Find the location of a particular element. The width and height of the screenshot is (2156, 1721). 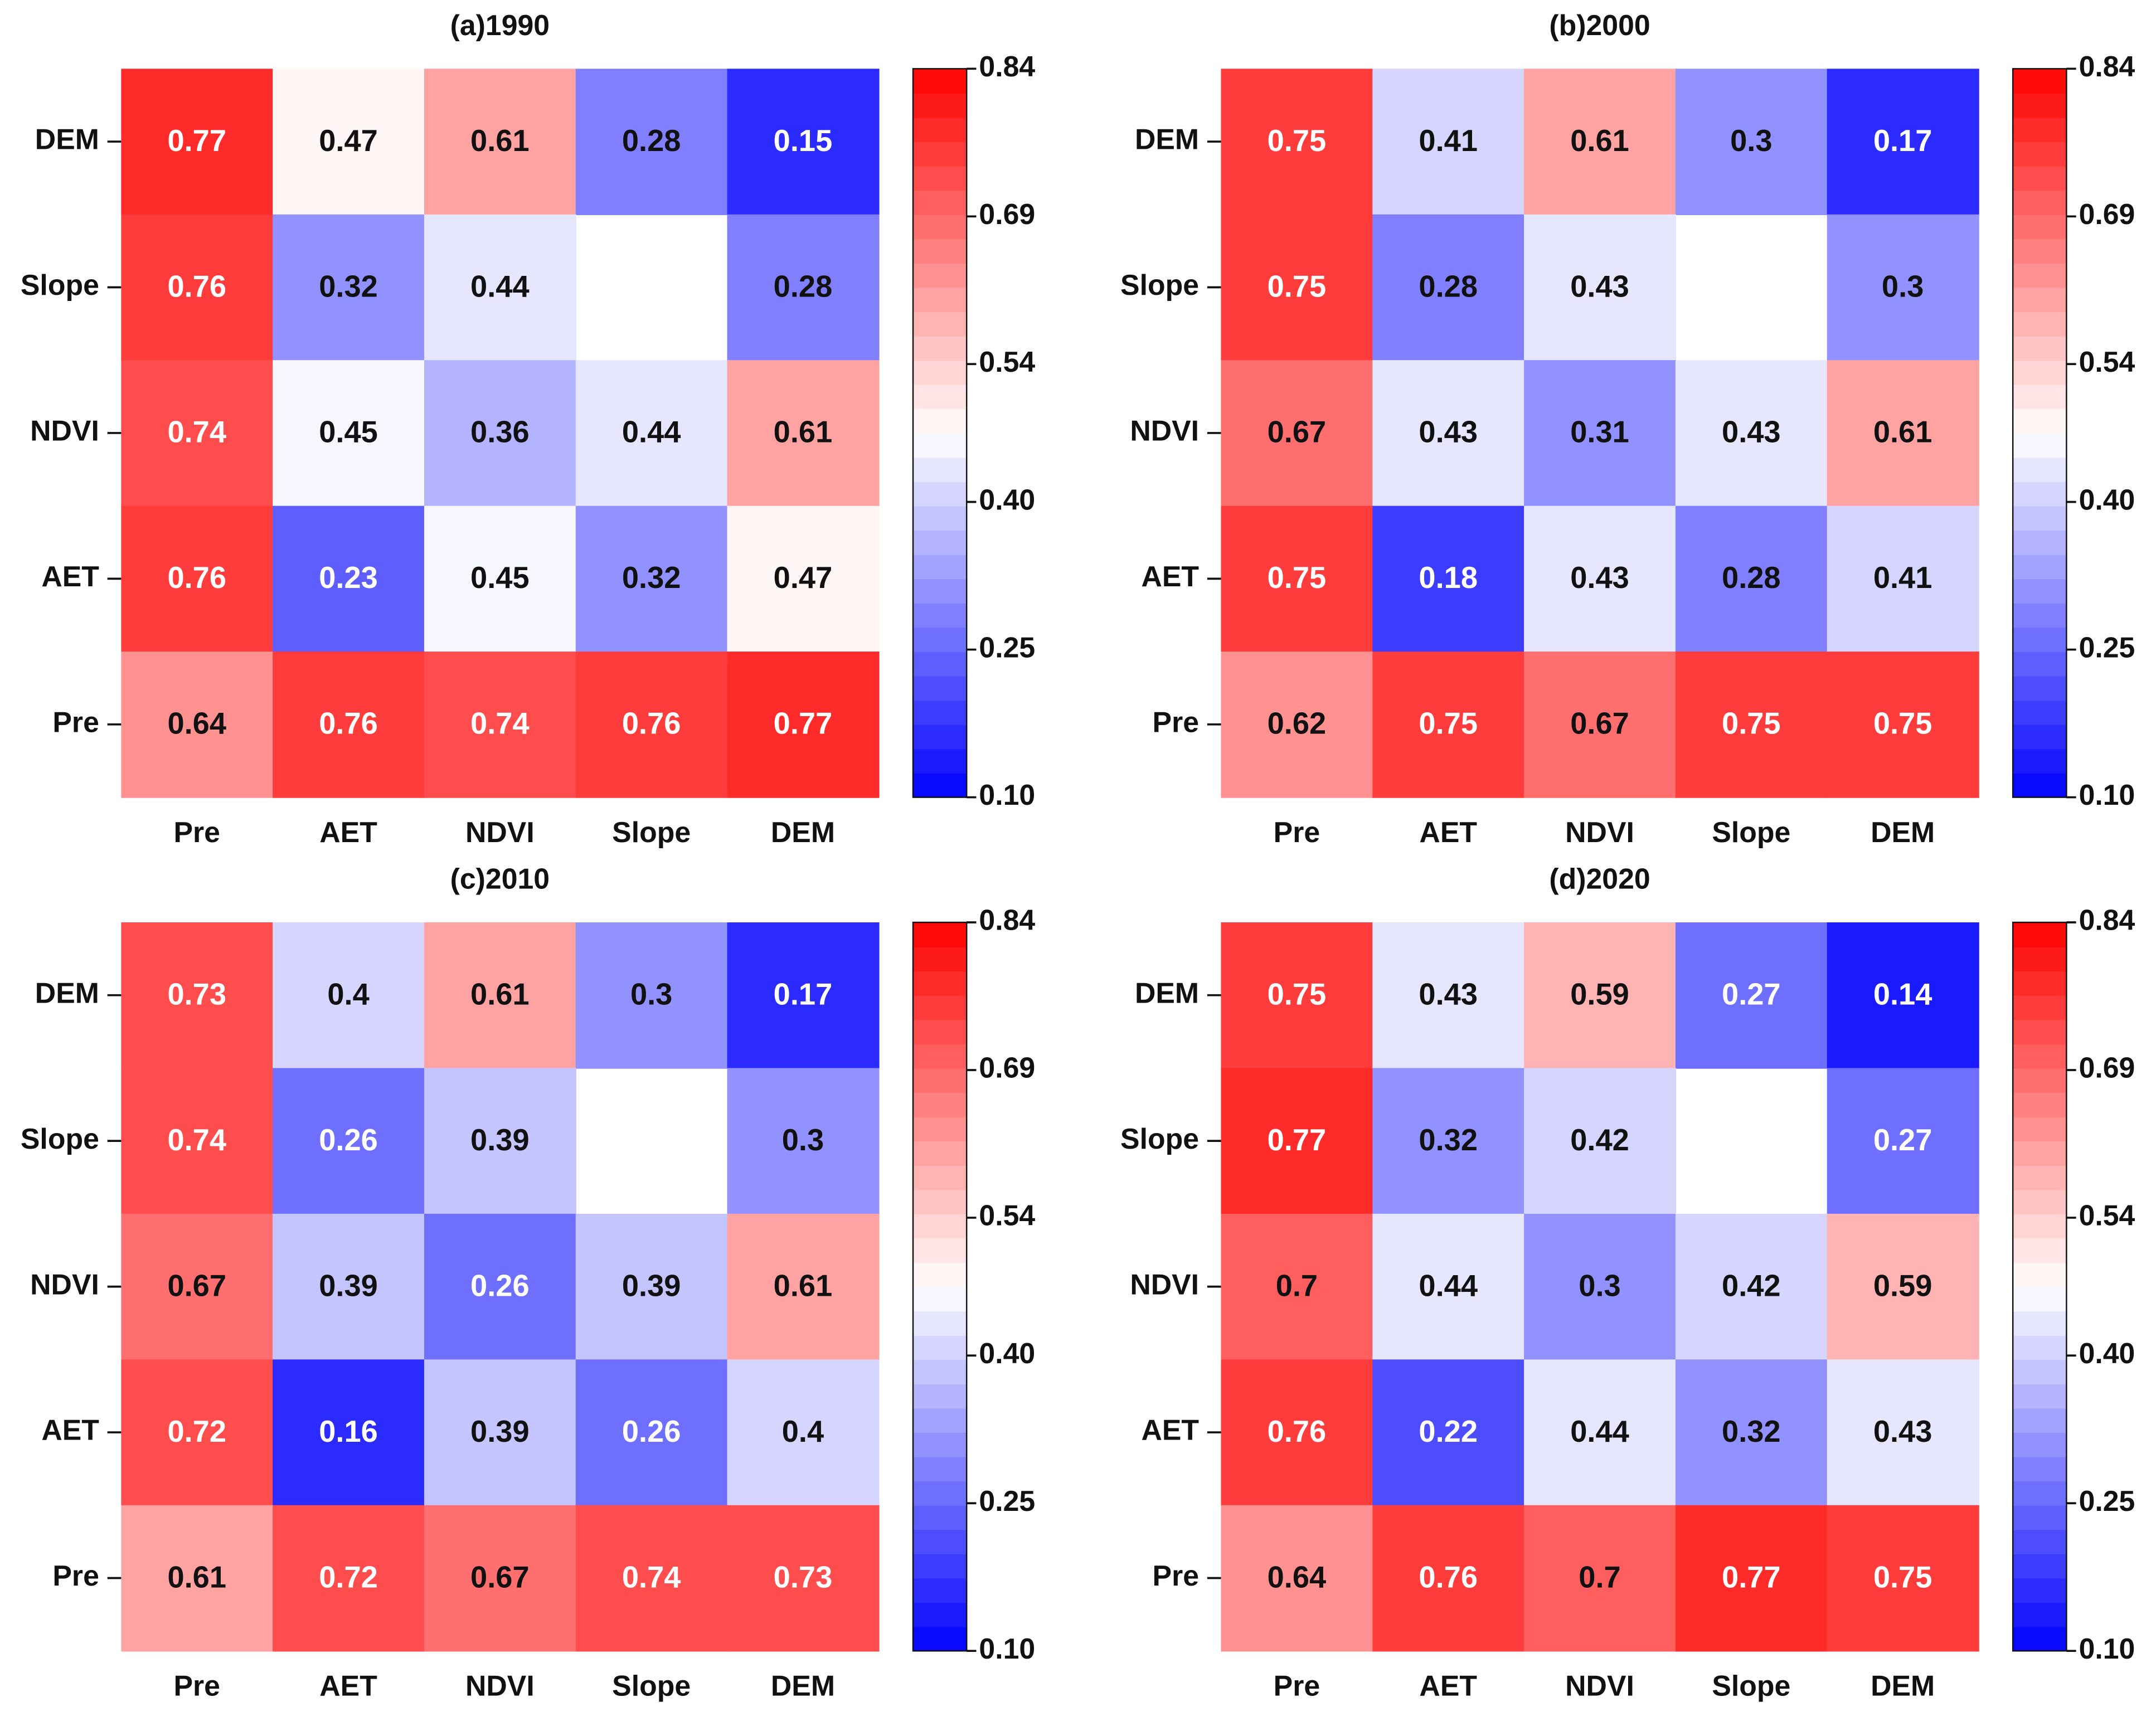

colorbar-tick-label: 0.84 is located at coordinates (1007, 920).